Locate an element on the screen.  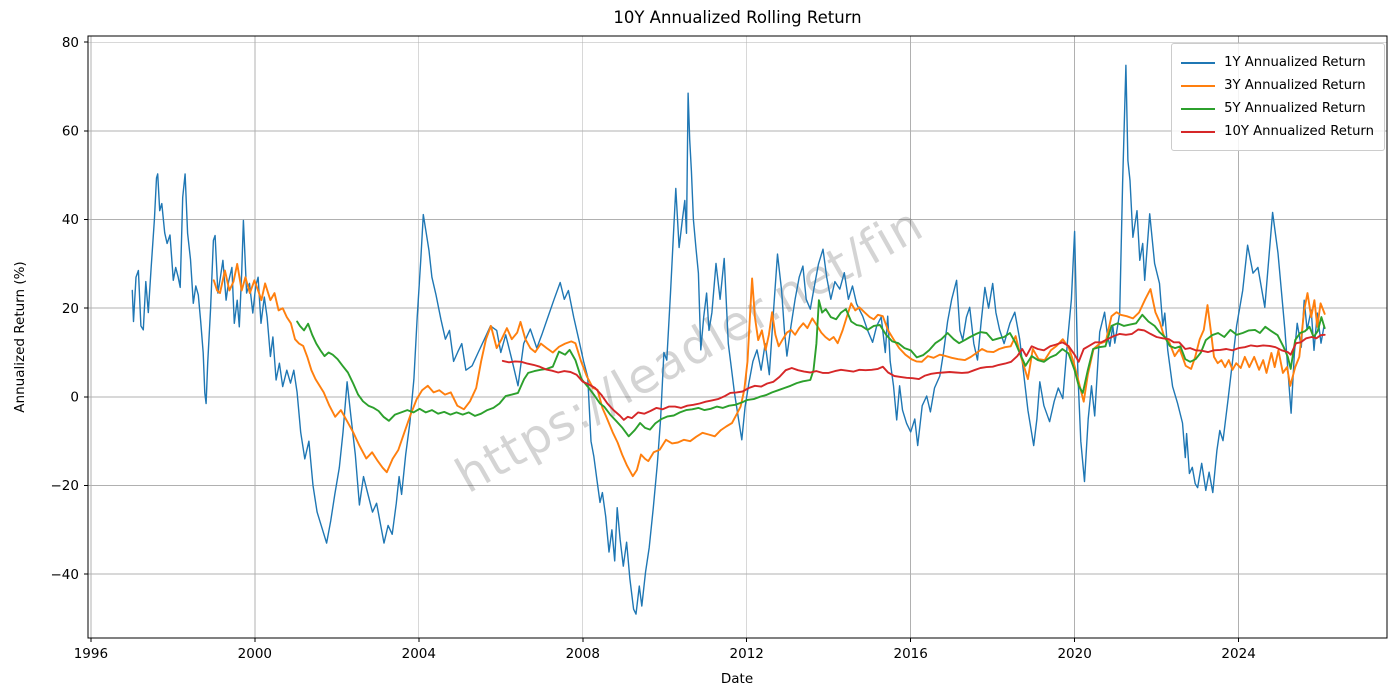
y-tick-label: 60 is located at coordinates (70, 132).